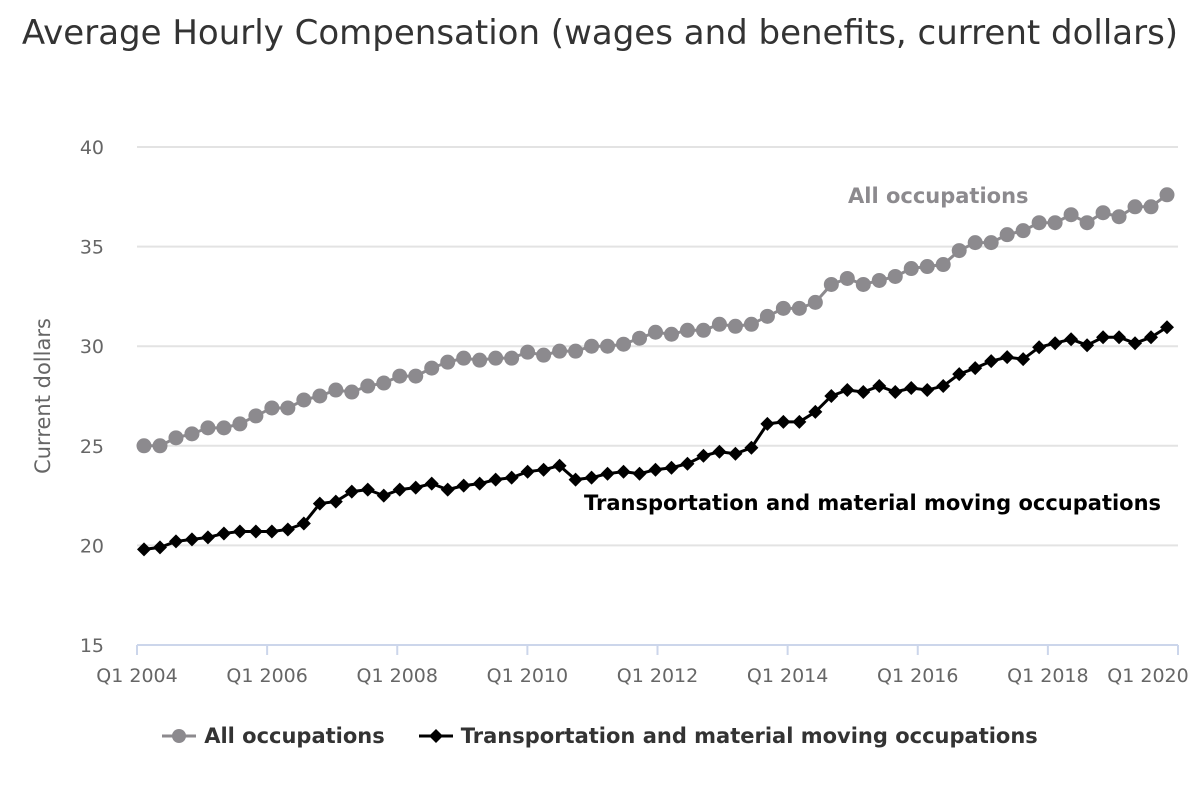  I want to click on x-tick-label: Q1 2012, so click(657, 676).